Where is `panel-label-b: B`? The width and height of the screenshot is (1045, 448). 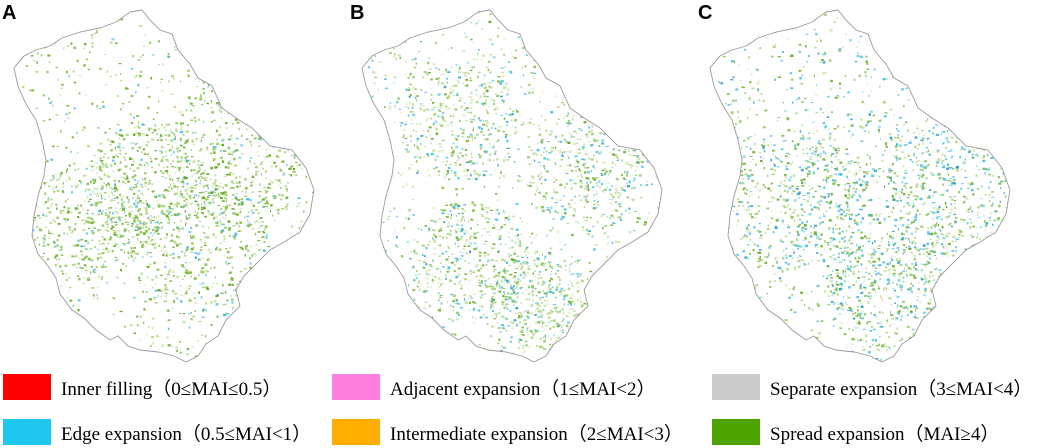
panel-label-b: B is located at coordinates (357, 13).